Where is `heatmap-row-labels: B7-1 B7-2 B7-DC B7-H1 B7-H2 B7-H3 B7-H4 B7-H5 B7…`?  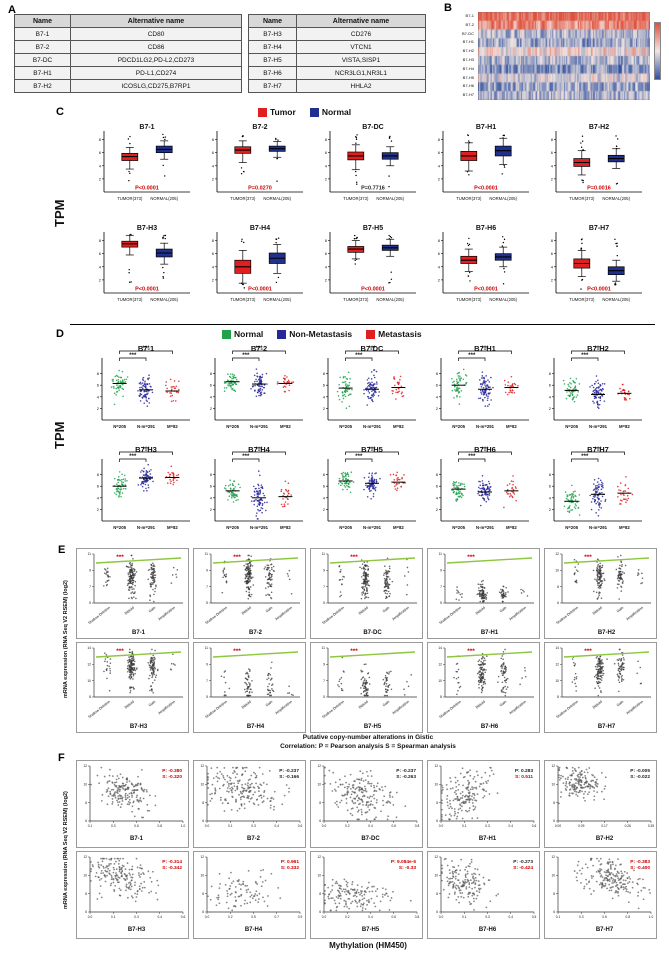
heatmap-row-labels: B7-1 B7-2 B7-DC B7-H1 B7-H2 B7-H3 B7-H4 B7-H5 B7… is located at coordinates (456, 56).